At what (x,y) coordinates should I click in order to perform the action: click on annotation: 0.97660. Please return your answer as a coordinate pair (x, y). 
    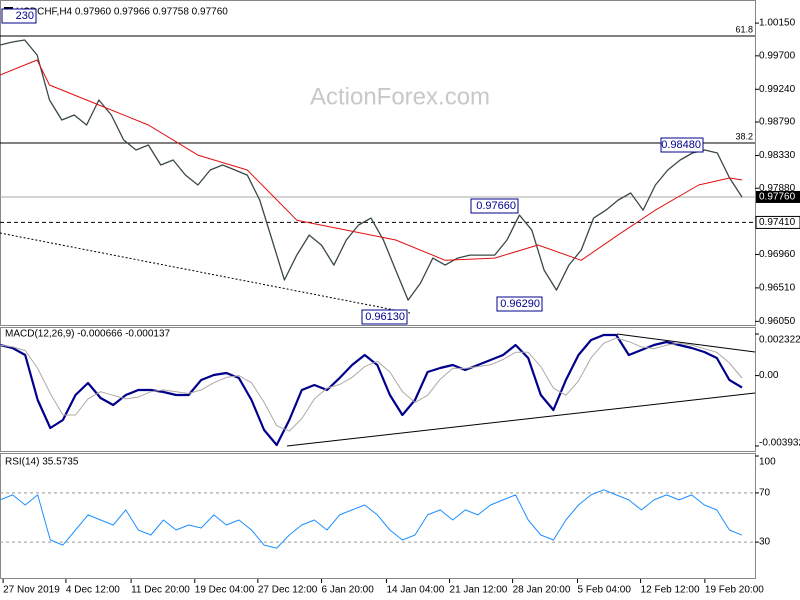
    Looking at the image, I should click on (496, 206).